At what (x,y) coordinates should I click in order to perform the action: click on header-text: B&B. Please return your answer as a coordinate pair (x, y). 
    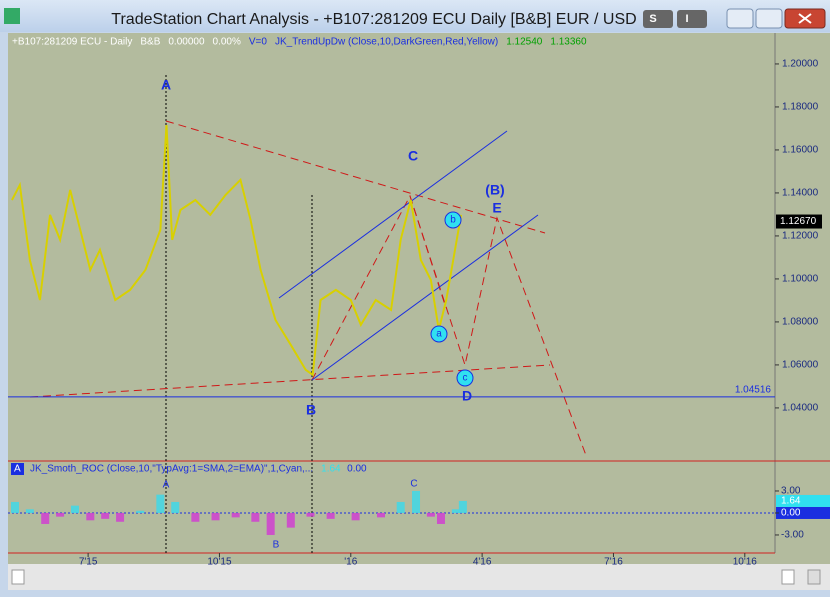
    Looking at the image, I should click on (150, 42).